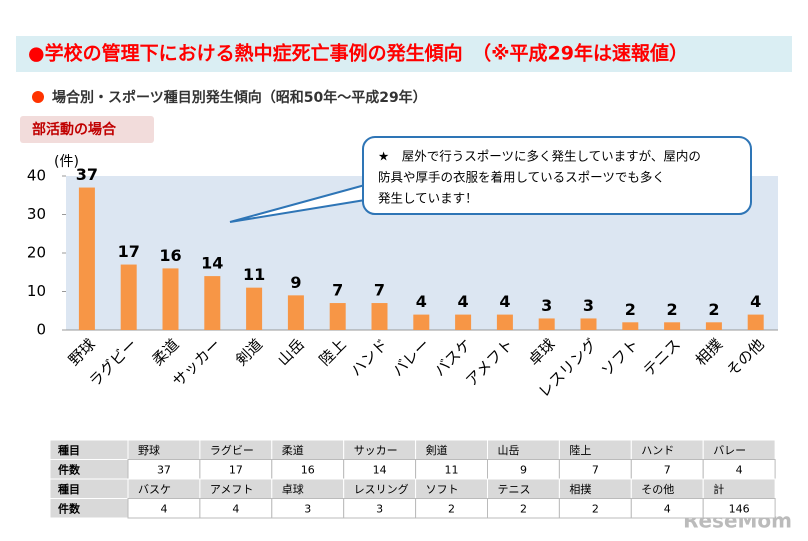 The height and width of the screenshot is (541, 808). What do you see at coordinates (36, 176) in the screenshot?
I see `y-tick-label: 40` at bounding box center [36, 176].